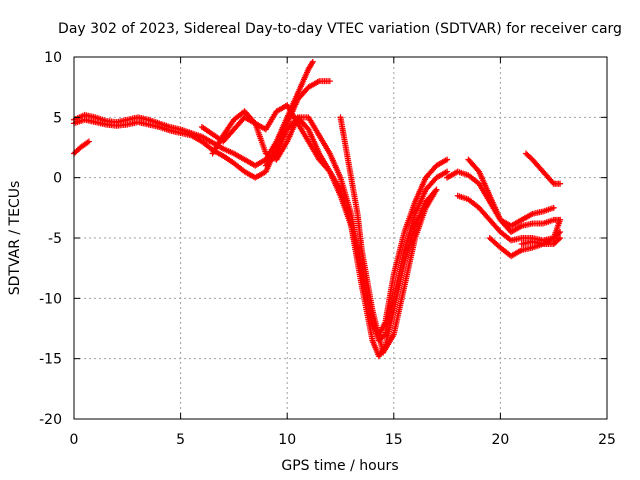 Image resolution: width=640 pixels, height=480 pixels. What do you see at coordinates (55, 239) in the screenshot?
I see `y-tick-label-3: -5` at bounding box center [55, 239].